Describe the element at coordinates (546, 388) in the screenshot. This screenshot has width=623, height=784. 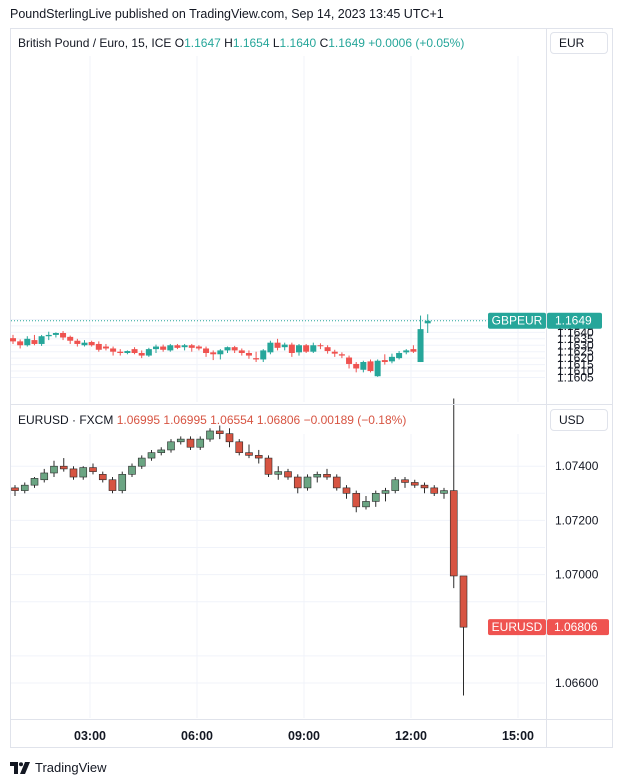
I see `price-axis-divider` at that location.